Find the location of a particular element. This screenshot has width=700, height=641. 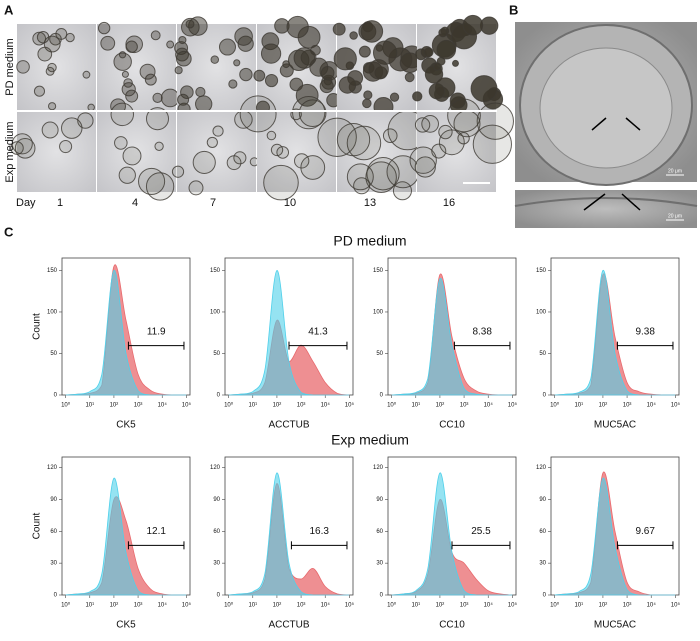

marker-name: CC10 is located at coordinates (452, 625).